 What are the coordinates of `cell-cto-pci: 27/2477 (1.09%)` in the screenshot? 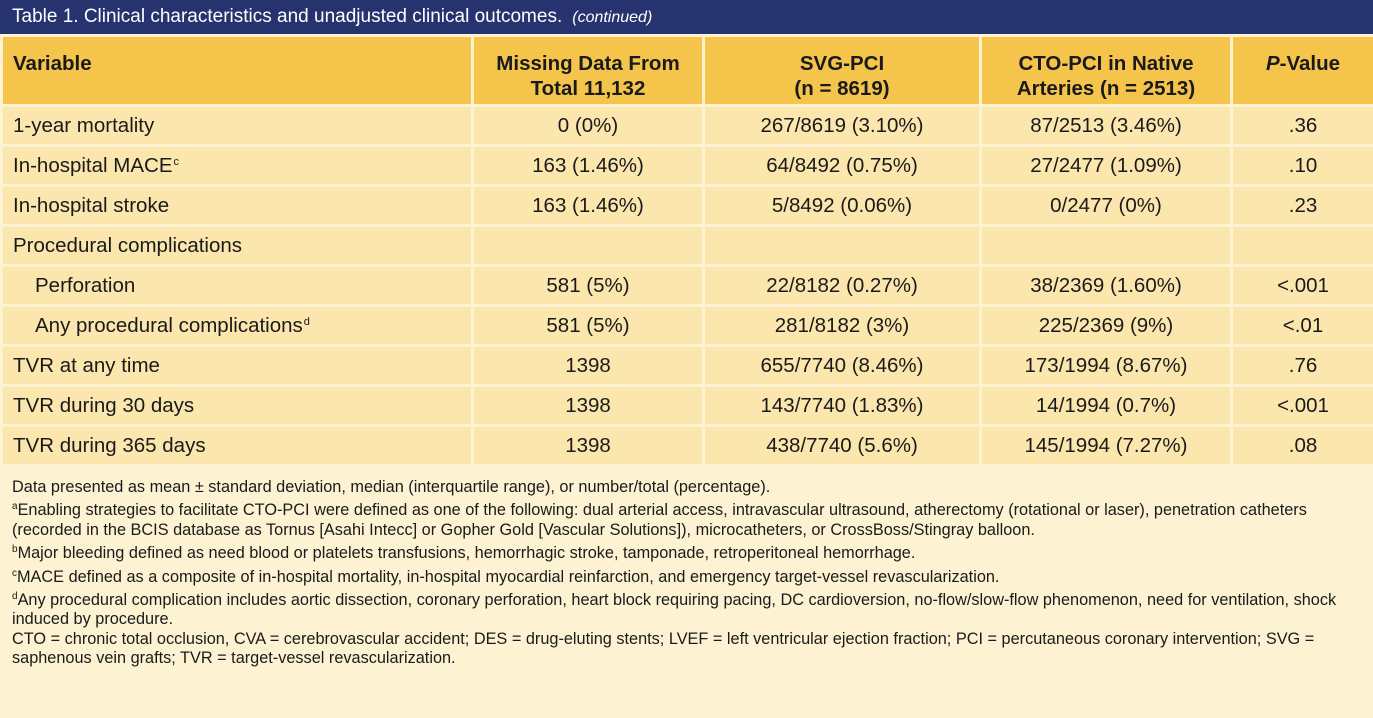 It's located at (1106, 165).